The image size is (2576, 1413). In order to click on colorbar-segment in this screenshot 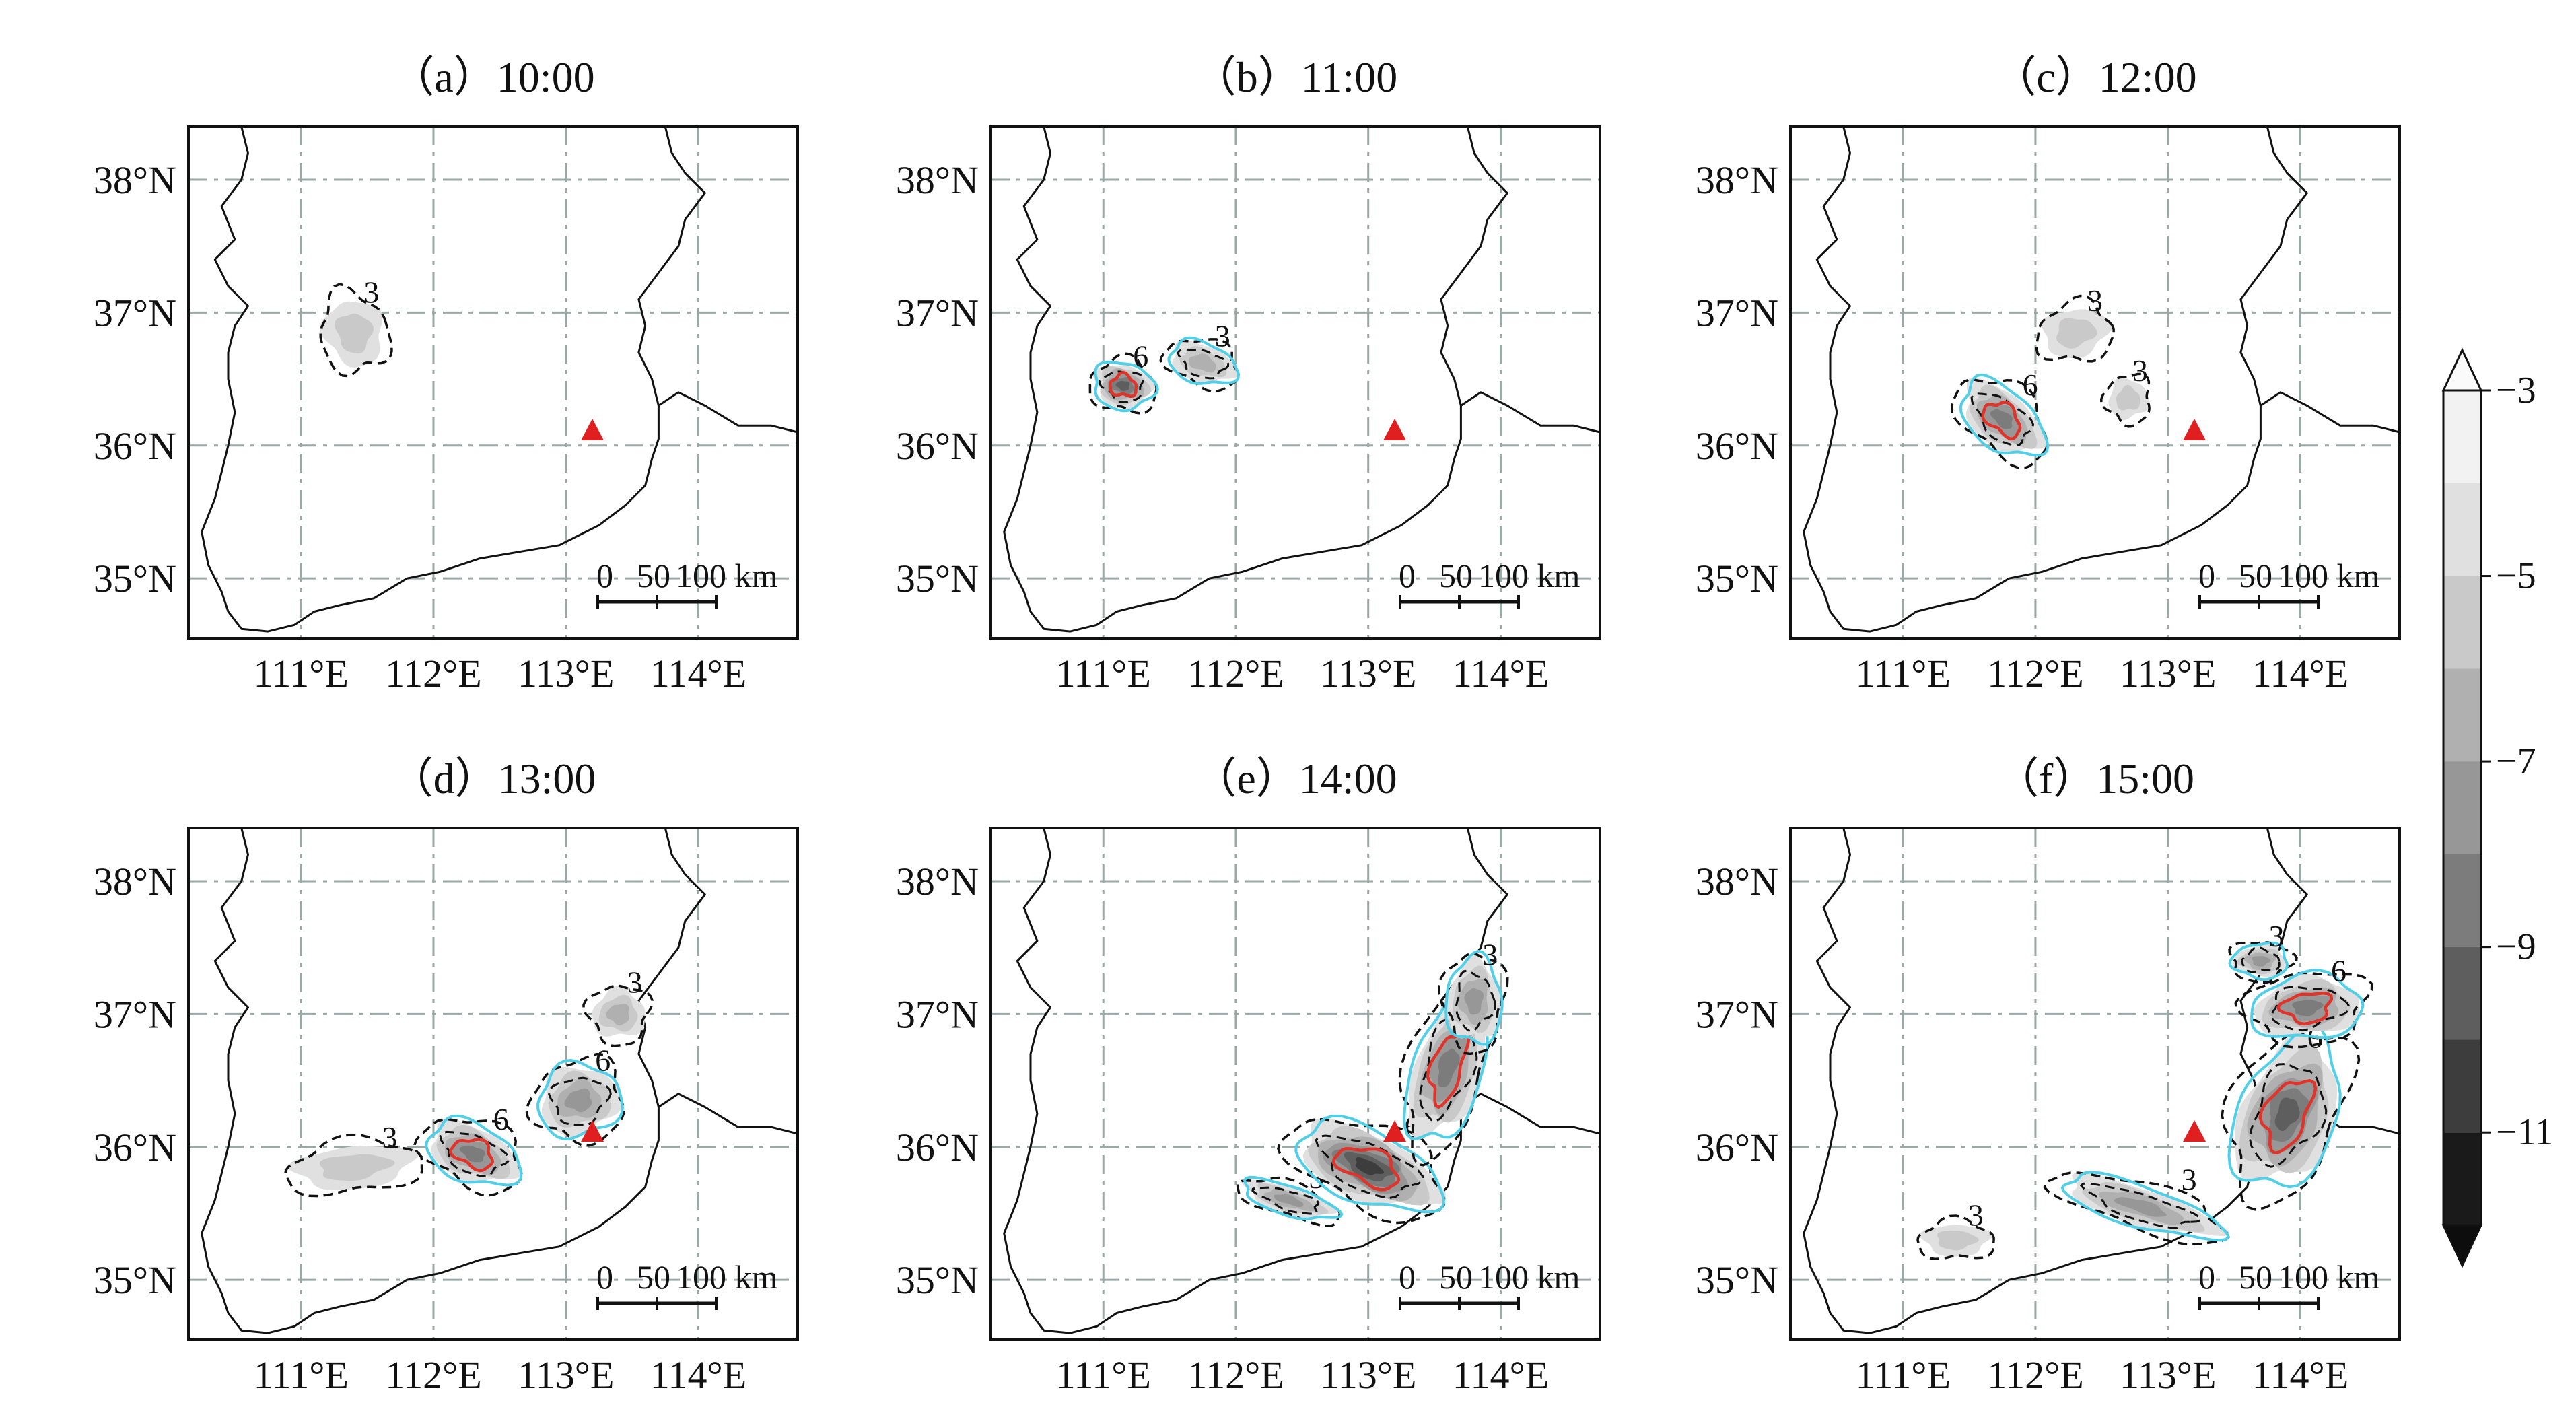, I will do `click(2462, 1178)`.